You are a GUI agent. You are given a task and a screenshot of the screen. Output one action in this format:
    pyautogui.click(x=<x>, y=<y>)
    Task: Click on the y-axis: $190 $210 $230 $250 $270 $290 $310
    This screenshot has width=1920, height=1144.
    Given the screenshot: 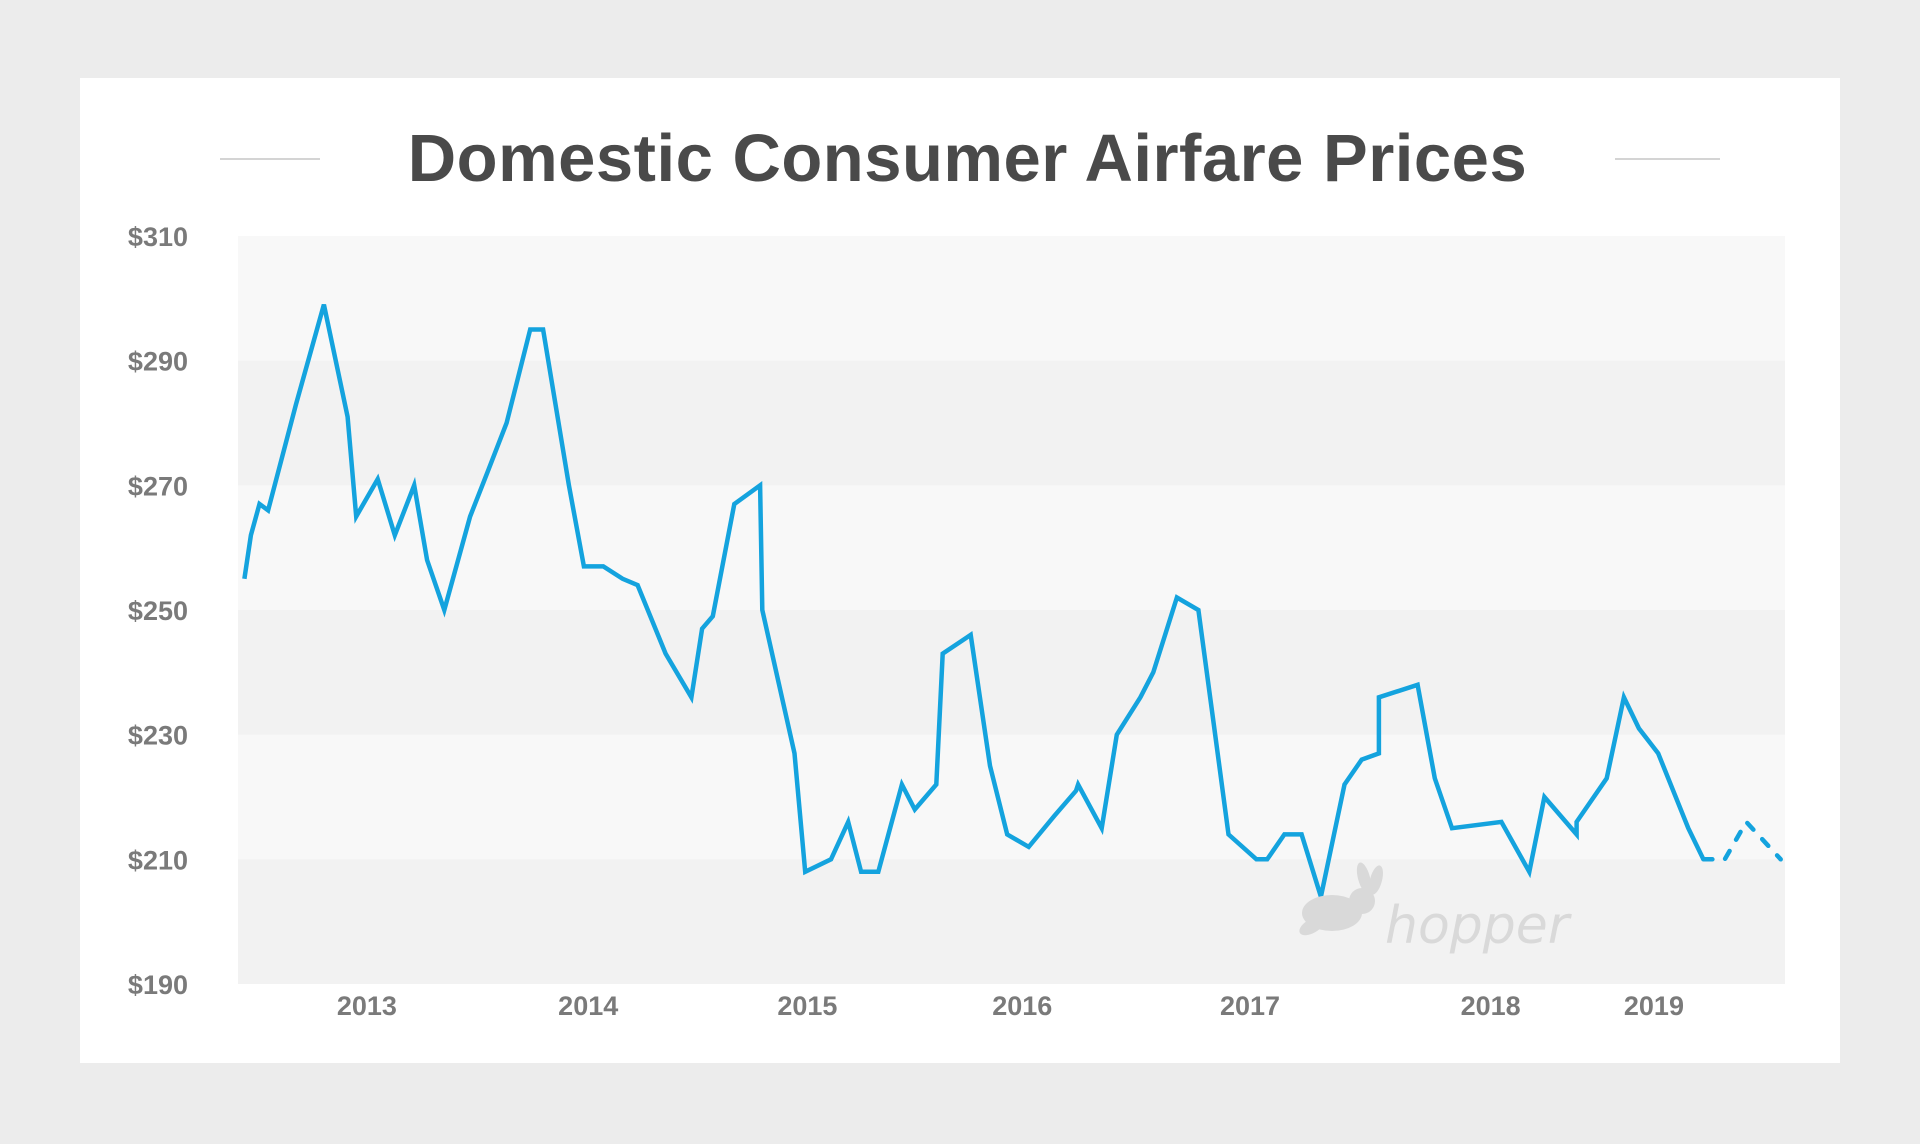 What is the action you would take?
    pyautogui.click(x=158, y=611)
    